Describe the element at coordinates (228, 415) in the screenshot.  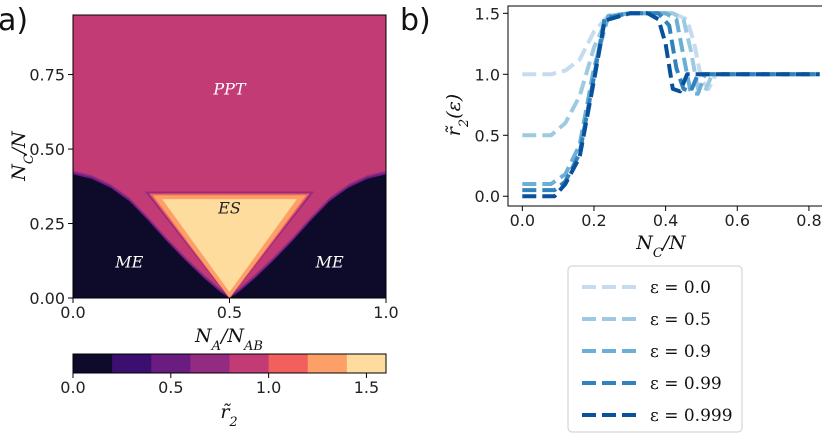
I see `colorbar-label: r̃2` at that location.